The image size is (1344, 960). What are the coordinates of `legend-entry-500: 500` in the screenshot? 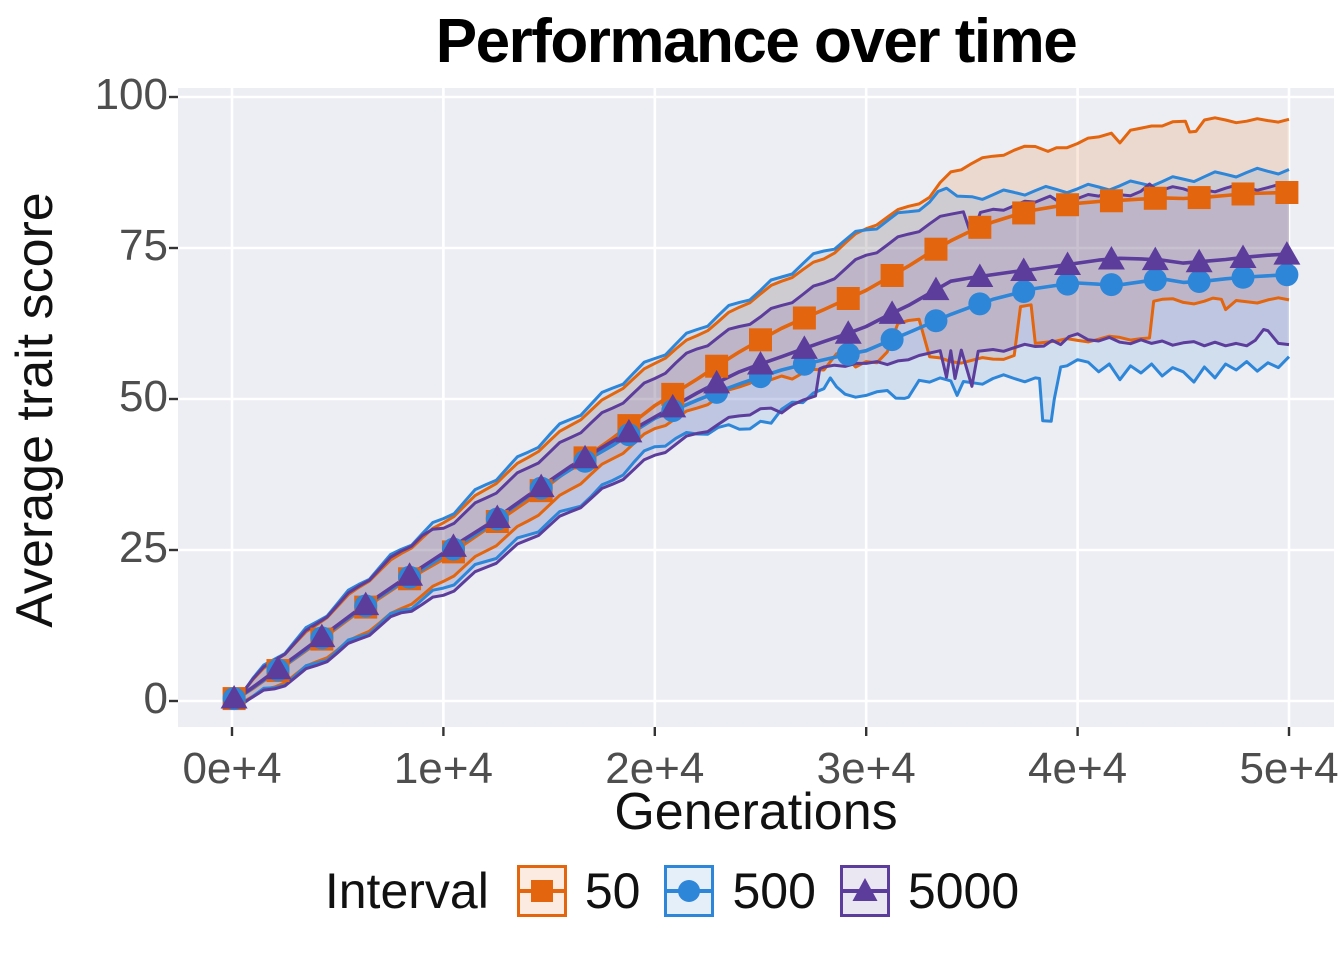 It's located at (740, 891).